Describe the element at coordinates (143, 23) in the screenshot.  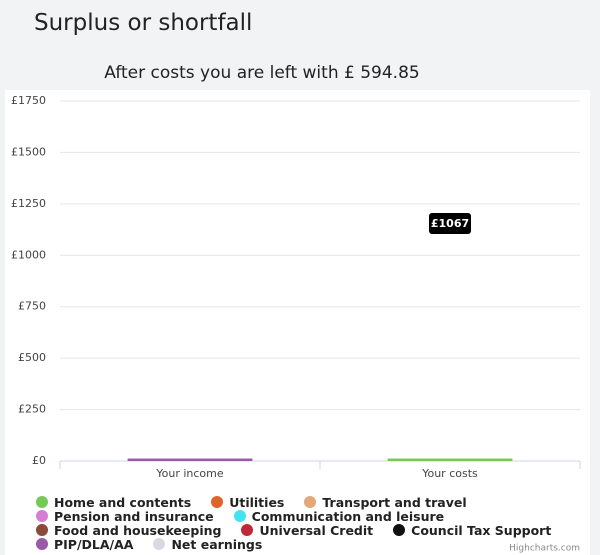
I see `page-title: Surplus or shortfall` at that location.